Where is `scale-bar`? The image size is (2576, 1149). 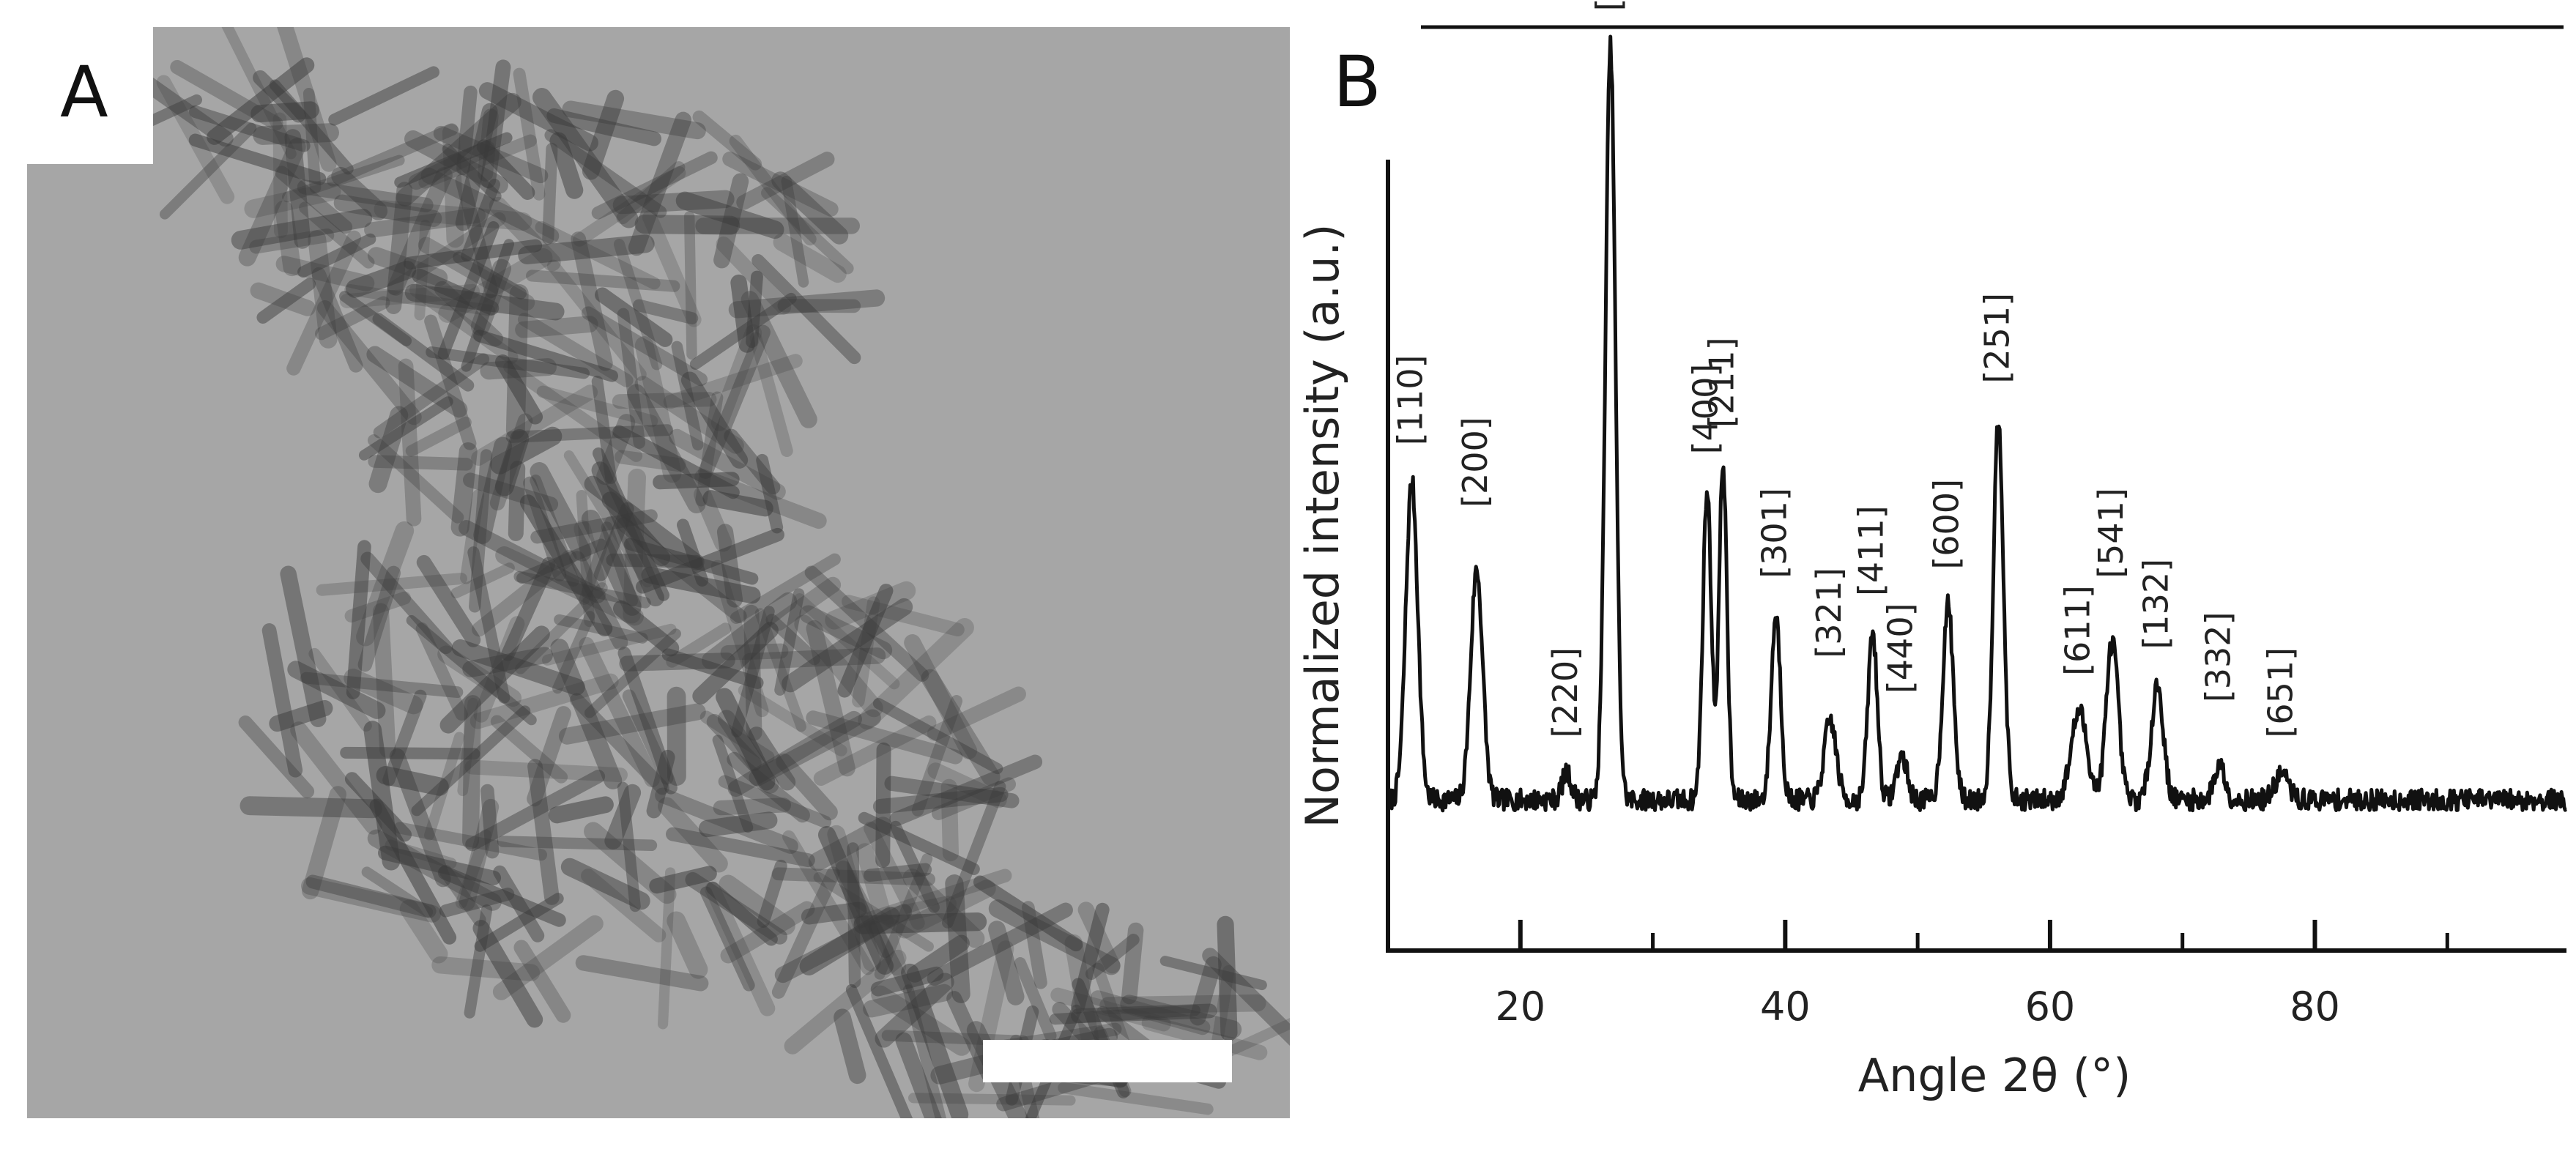
scale-bar is located at coordinates (1107, 1061).